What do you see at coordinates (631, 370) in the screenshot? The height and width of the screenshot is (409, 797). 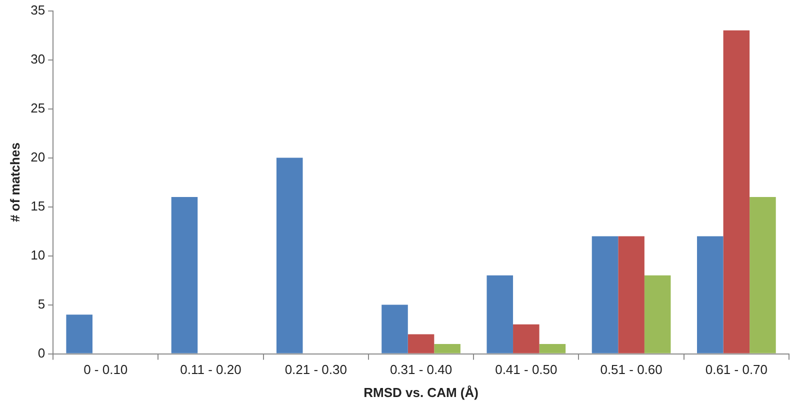 I see `x-tick-label: 0.51 - 0.60` at bounding box center [631, 370].